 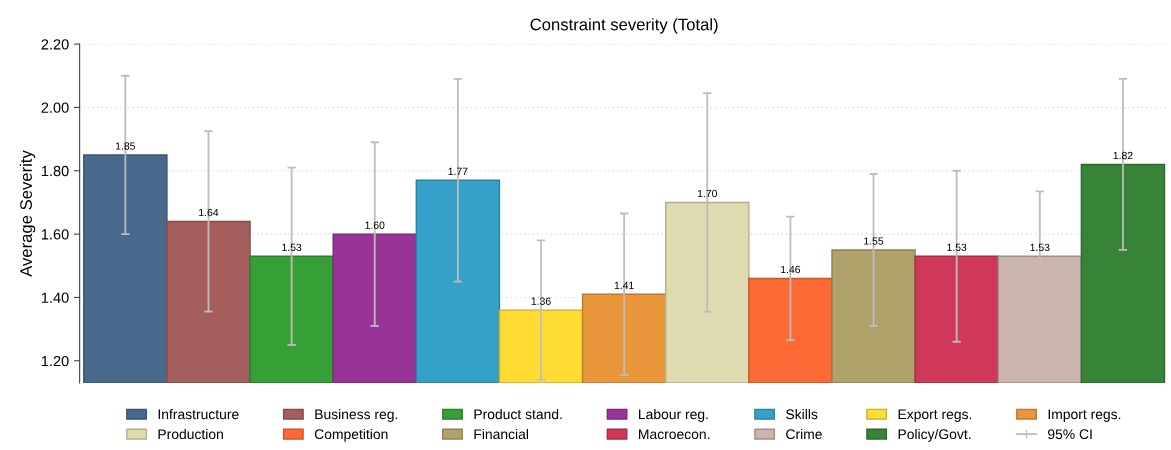 What do you see at coordinates (934, 435) in the screenshot?
I see `legend-label: Policy/Govt.` at bounding box center [934, 435].